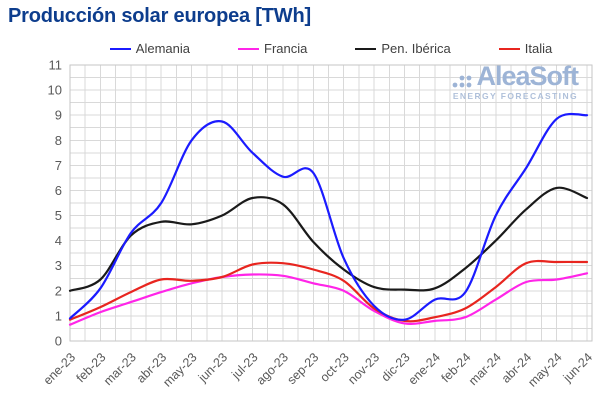 The height and width of the screenshot is (416, 600). I want to click on y-tick-label: 2, so click(58, 290).